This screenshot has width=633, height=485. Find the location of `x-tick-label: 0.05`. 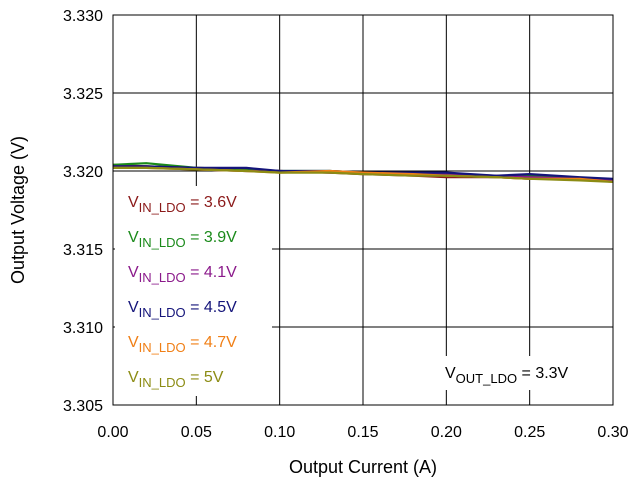

x-tick-label: 0.05 is located at coordinates (196, 432).